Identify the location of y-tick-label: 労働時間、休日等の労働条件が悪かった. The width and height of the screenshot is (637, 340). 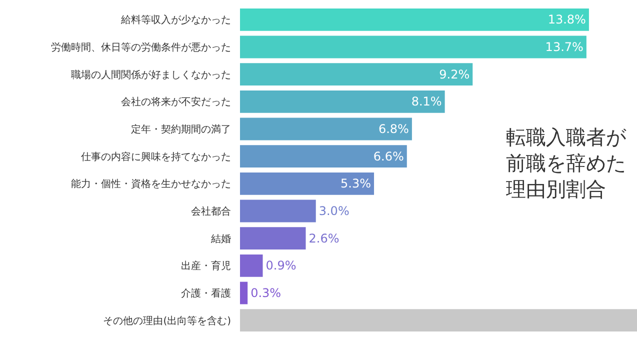
(141, 48).